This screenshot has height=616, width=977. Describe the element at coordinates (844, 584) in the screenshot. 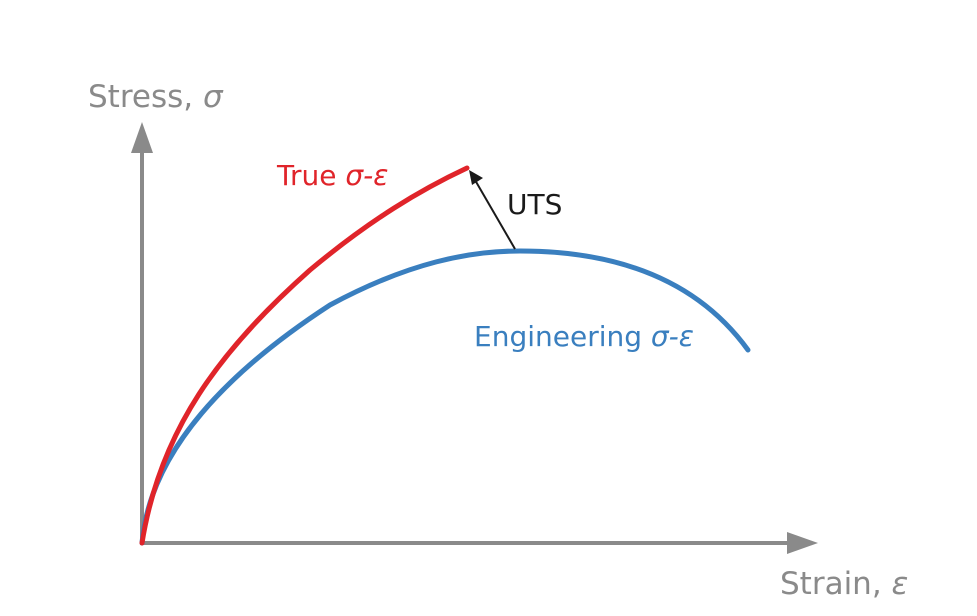

I see `strain-axis-label: Strain, ε` at that location.